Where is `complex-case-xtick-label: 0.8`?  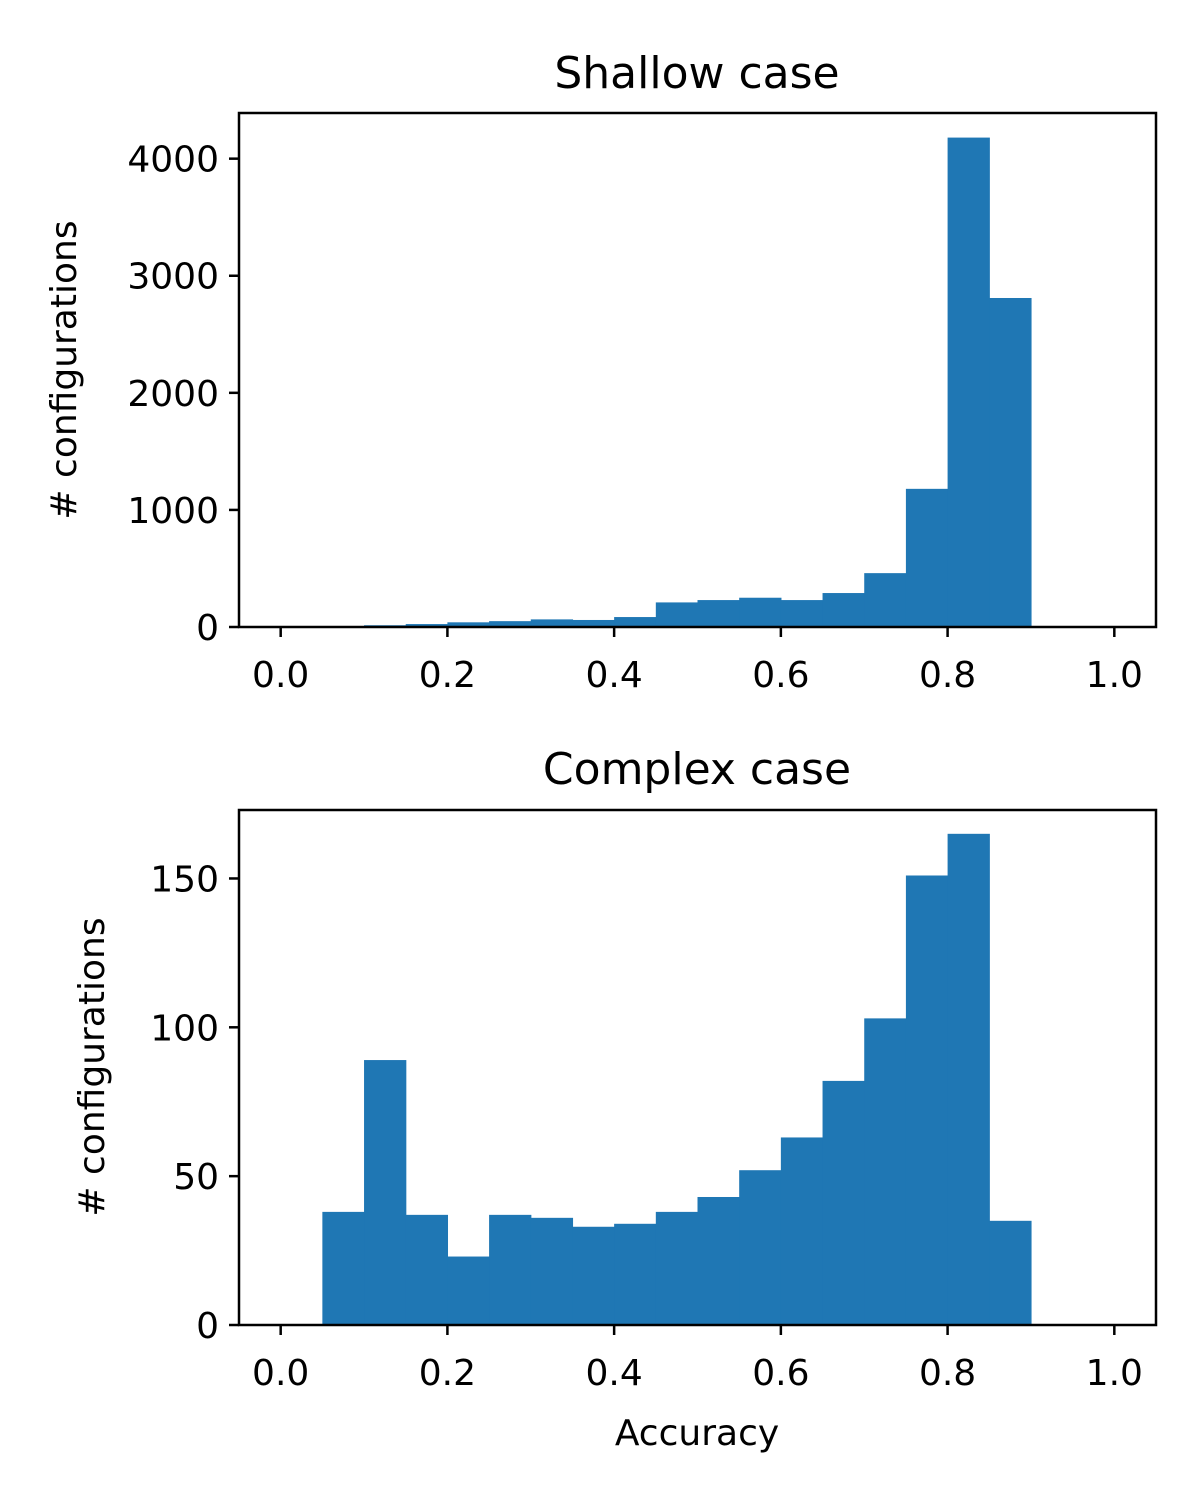 complex-case-xtick-label: 0.8 is located at coordinates (947, 1373).